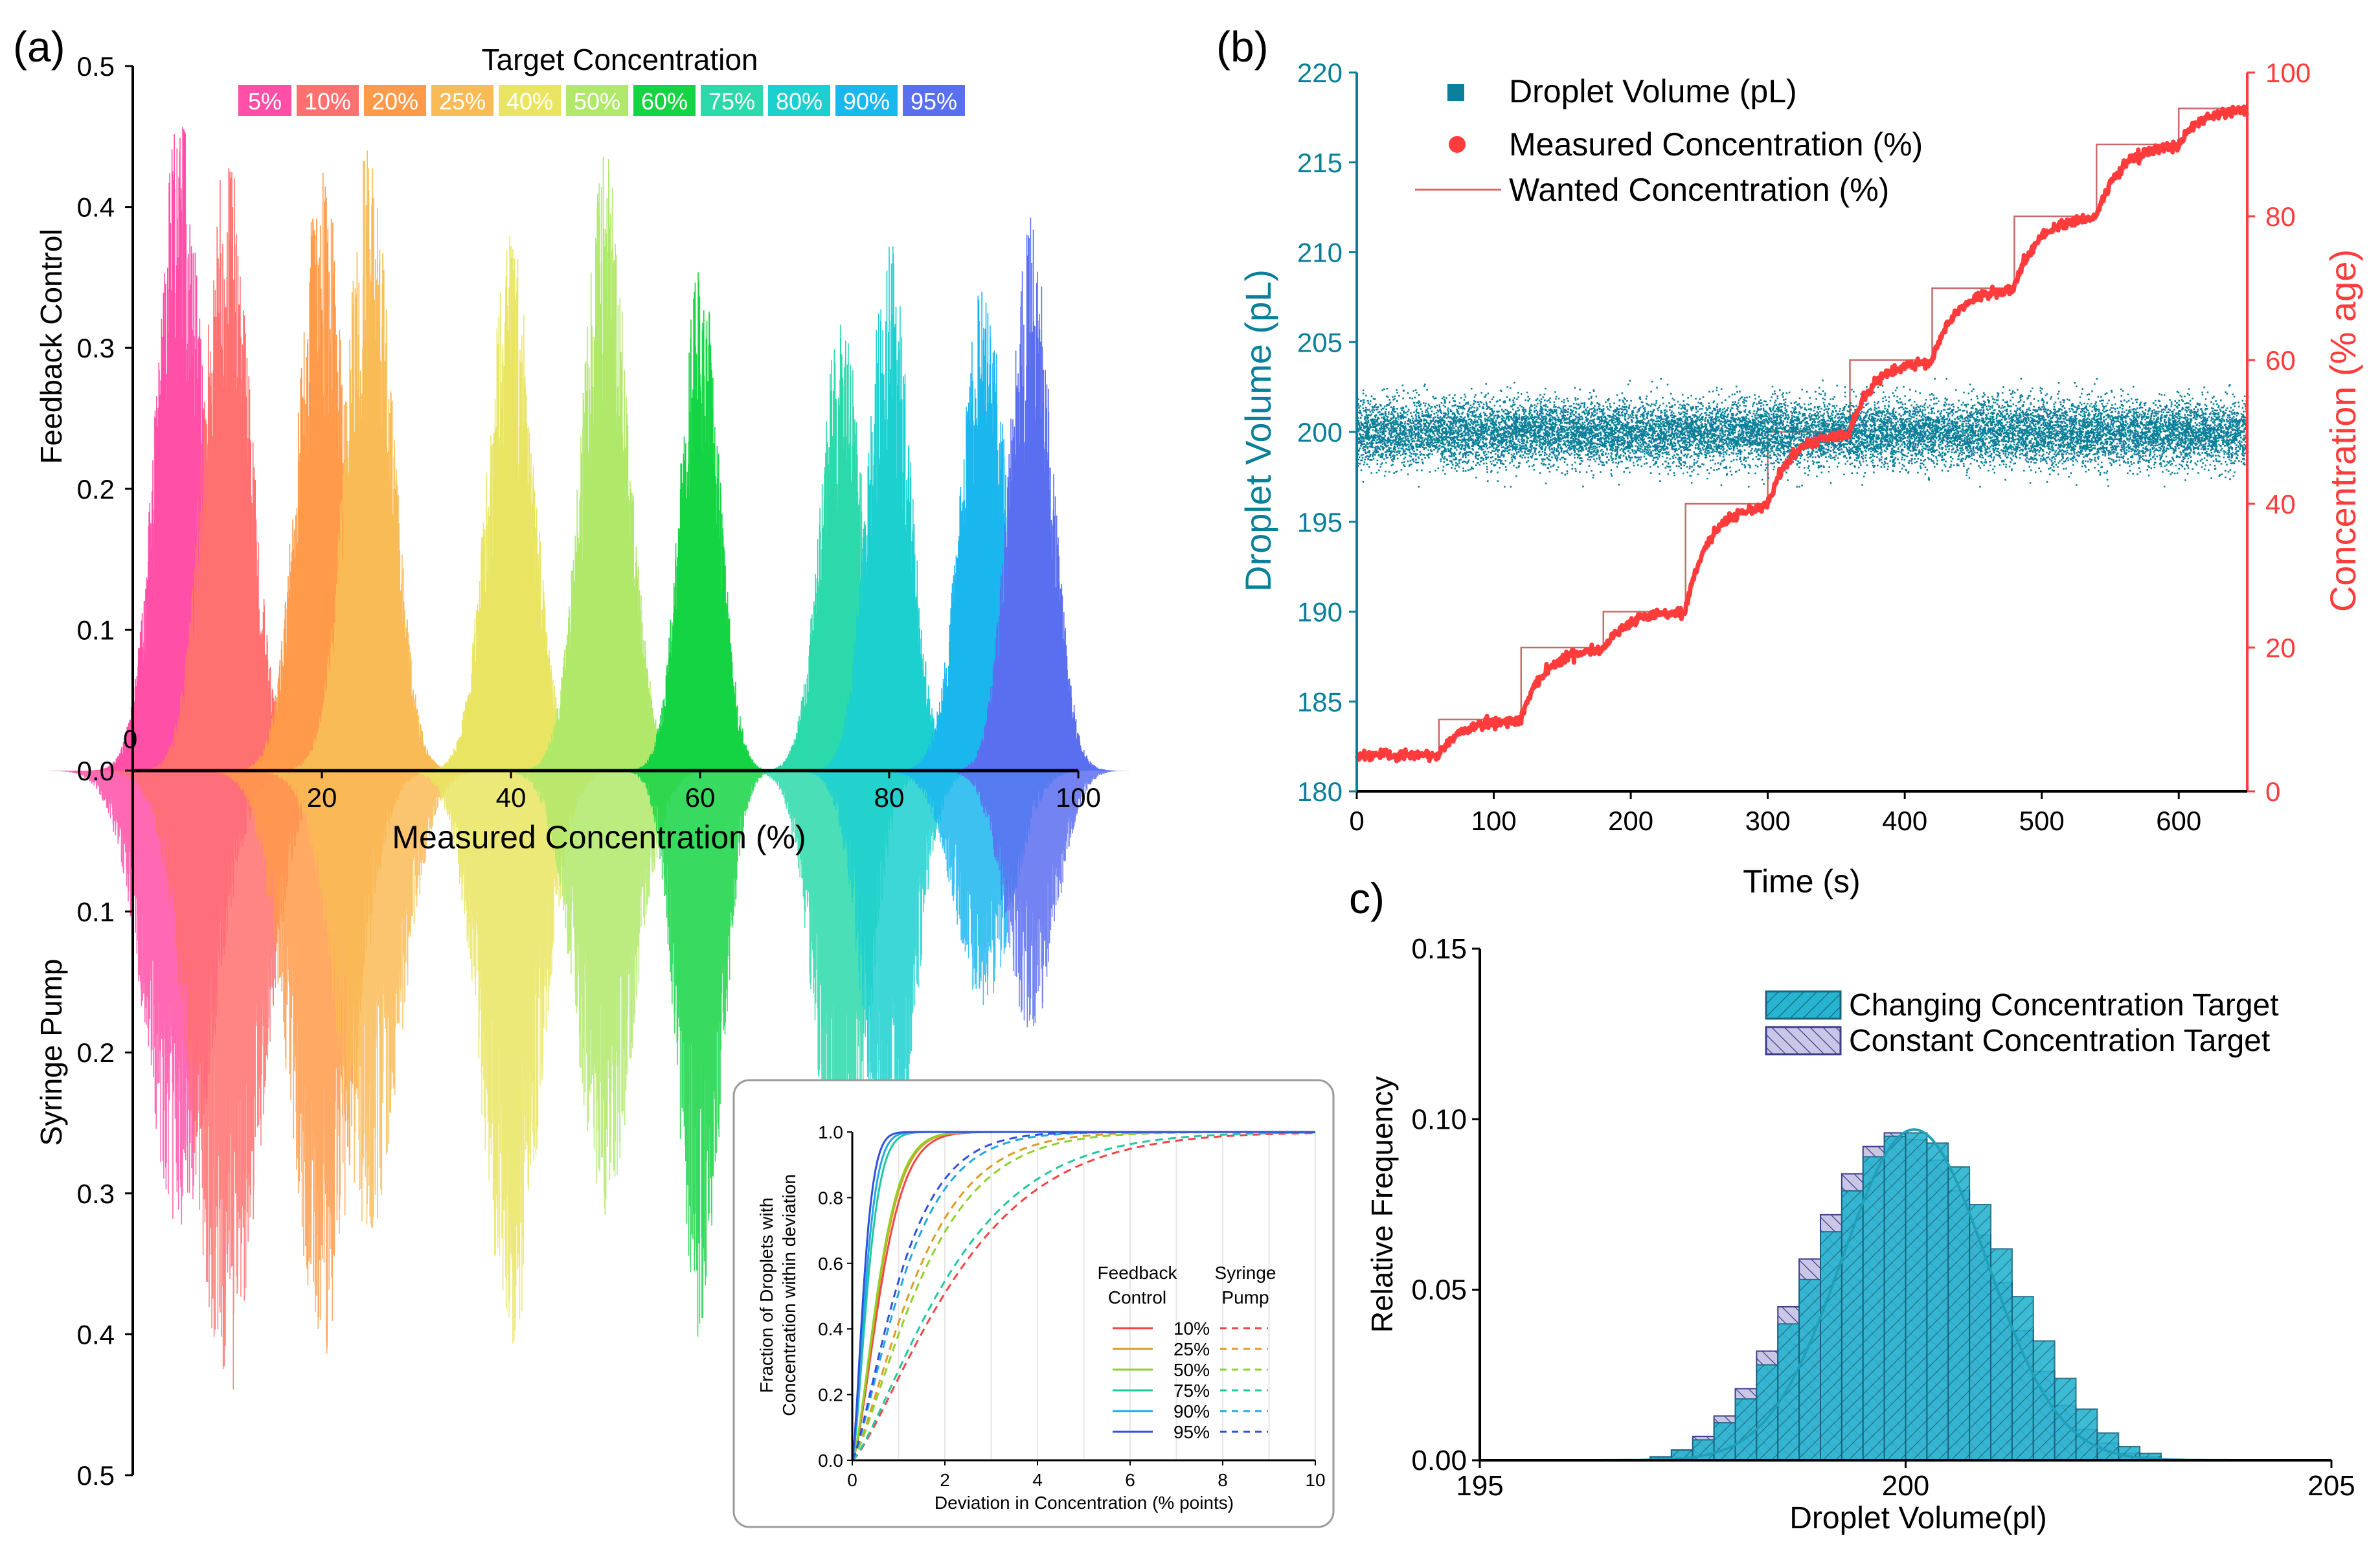  I want to click on legend-label-80%: 80%, so click(799, 102).